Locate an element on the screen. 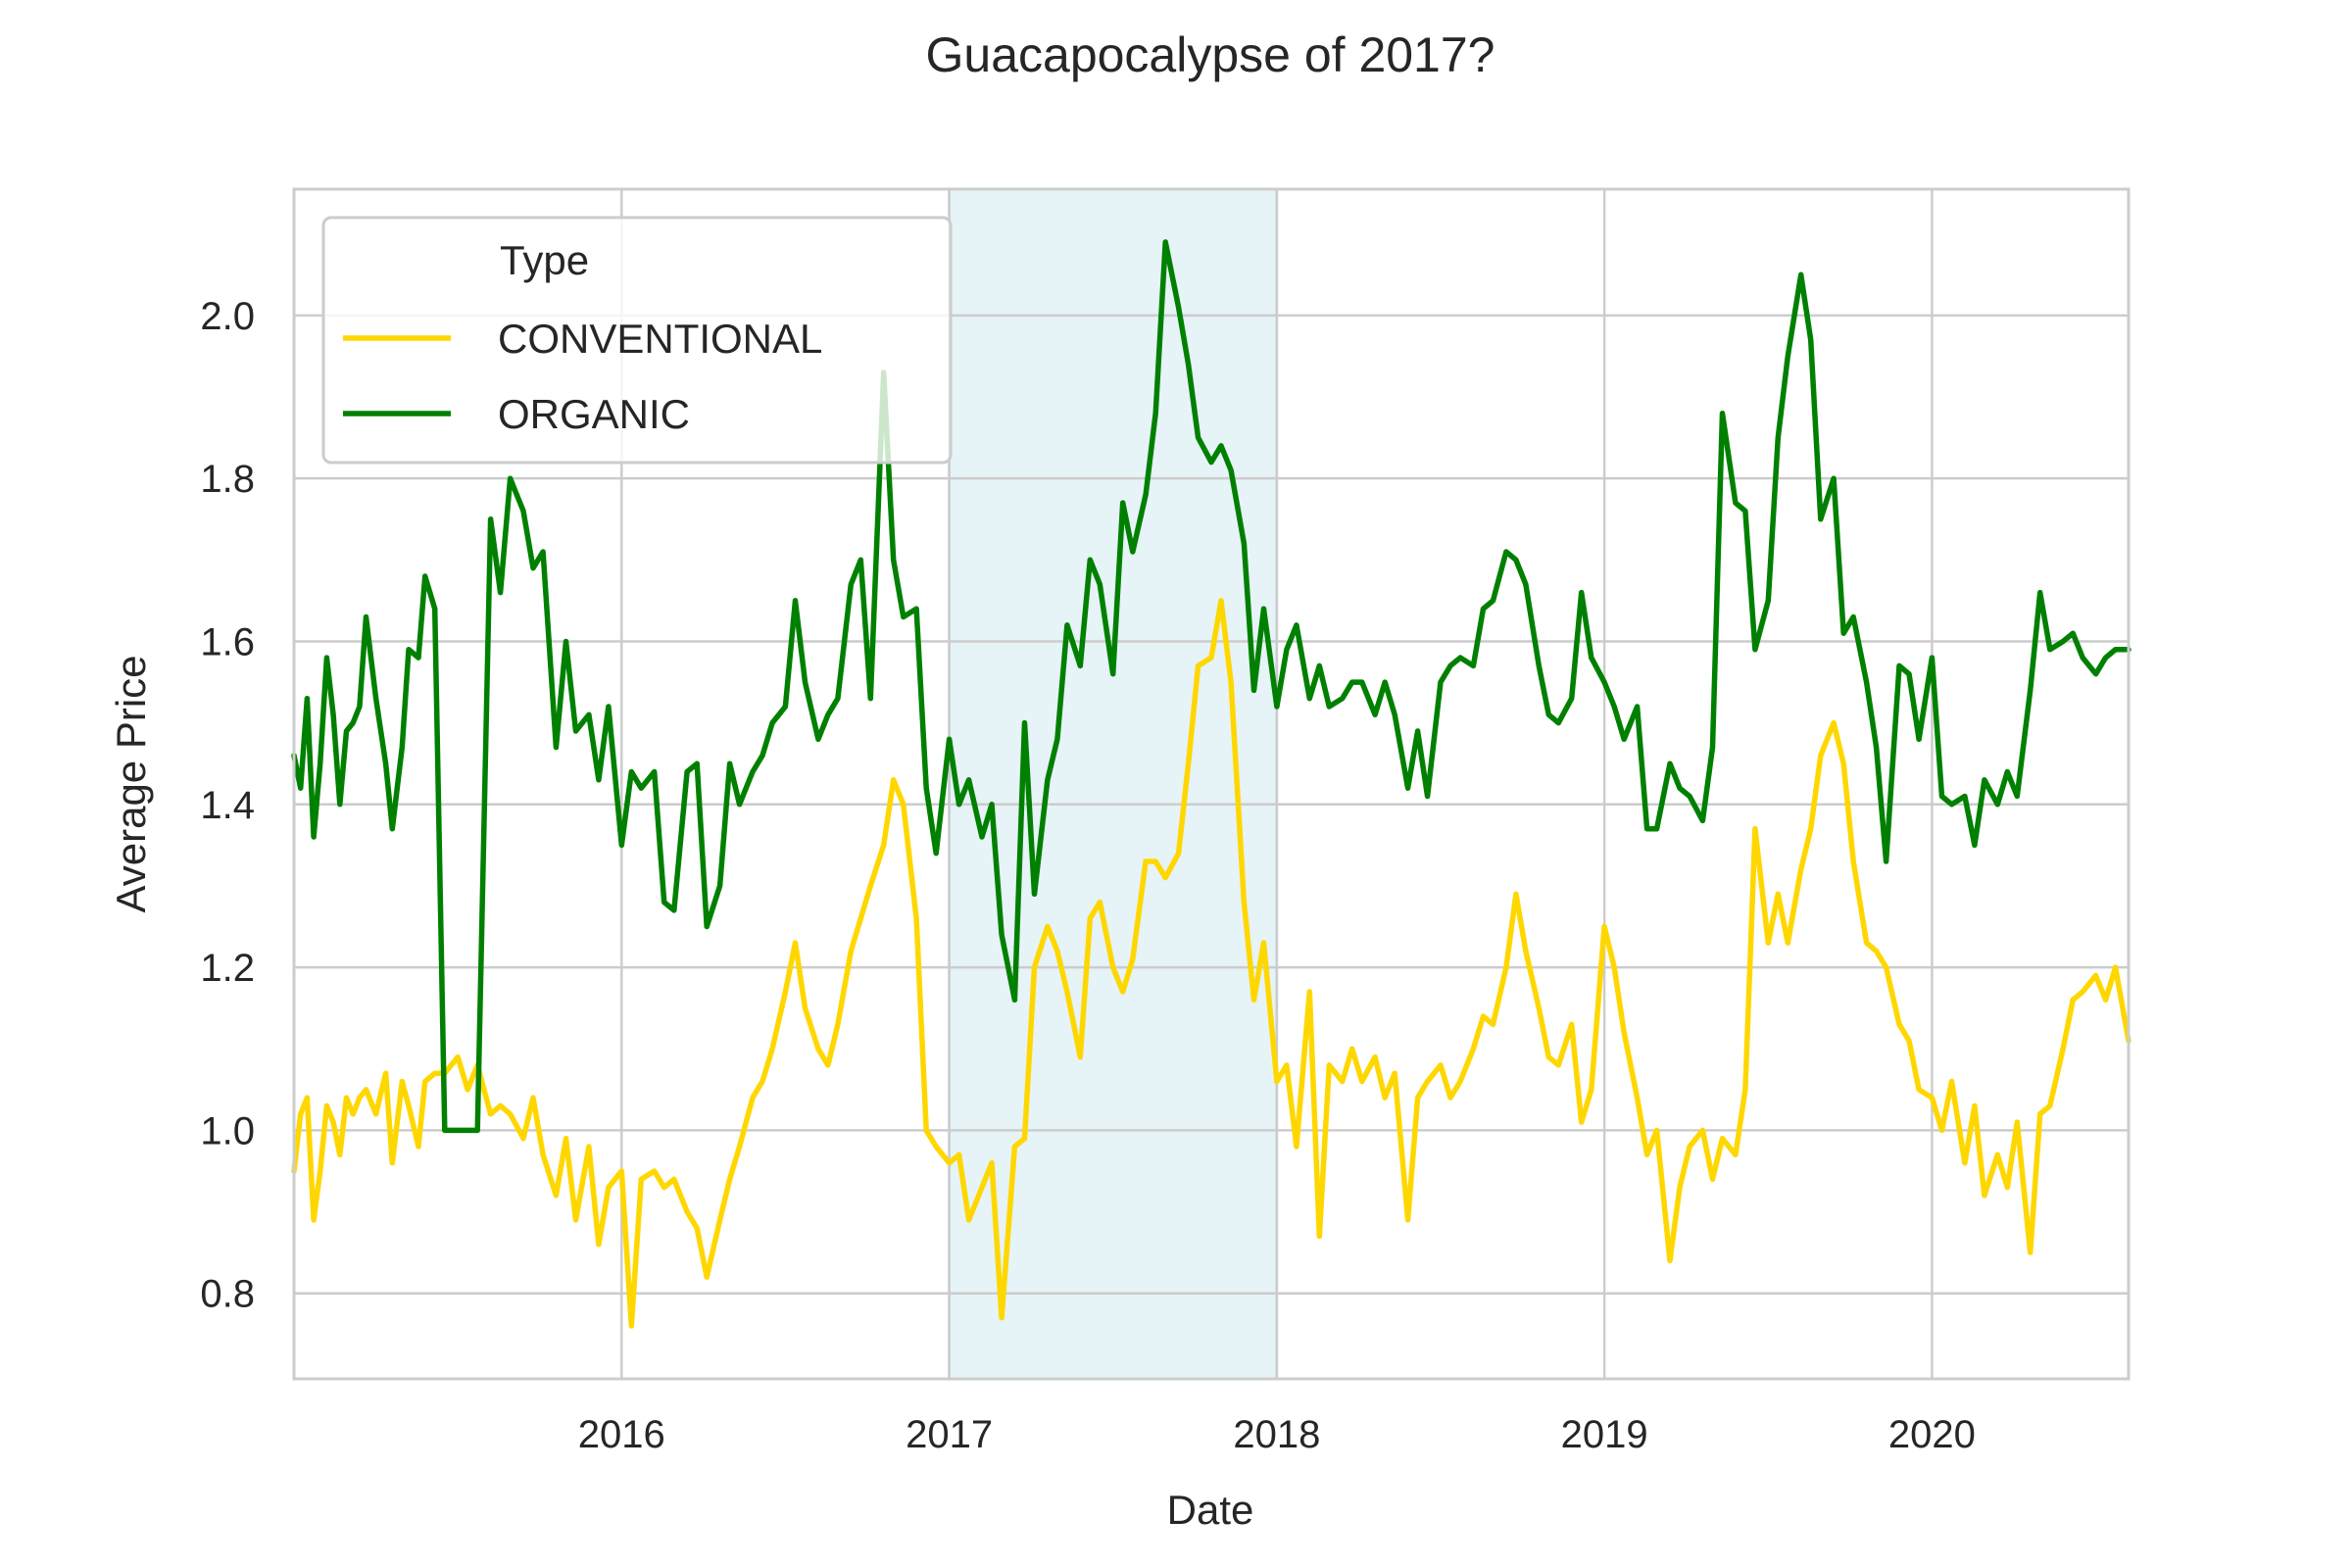 This screenshot has height=1568, width=2352. legend-label-organic: ORGANIC is located at coordinates (594, 414).